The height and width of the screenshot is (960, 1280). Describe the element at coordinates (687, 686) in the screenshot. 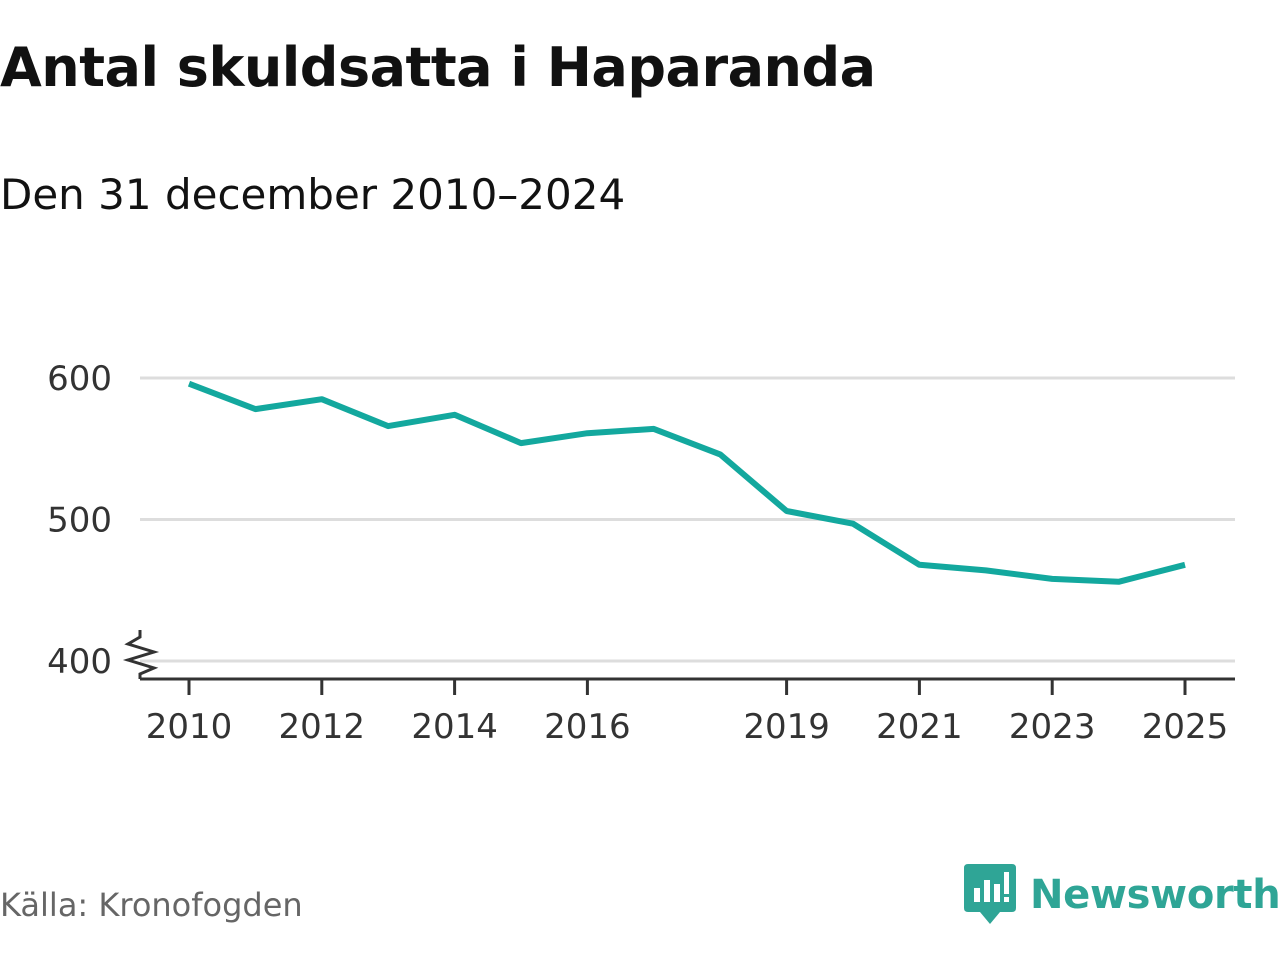

I see `x-axis` at that location.